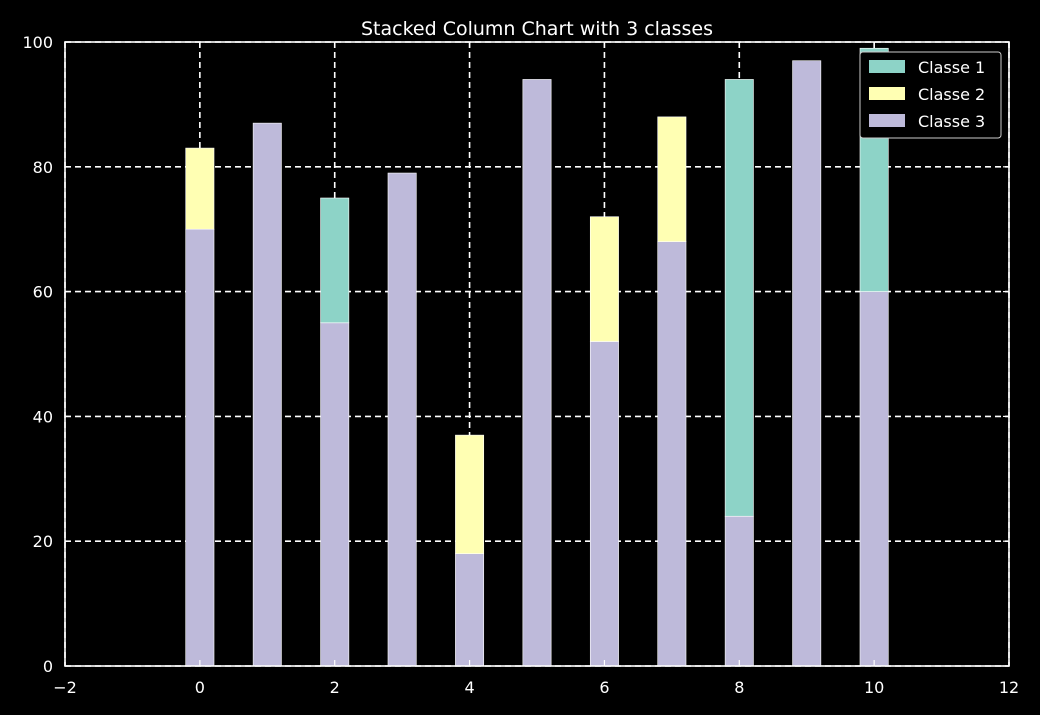  What do you see at coordinates (604, 279) in the screenshot?
I see `bar-classe-2-x6` at bounding box center [604, 279].